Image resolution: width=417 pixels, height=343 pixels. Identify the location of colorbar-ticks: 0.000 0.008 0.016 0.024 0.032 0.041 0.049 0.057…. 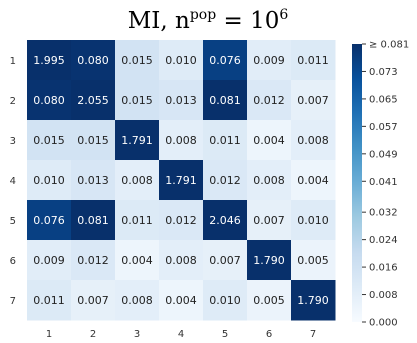
(385, 184).